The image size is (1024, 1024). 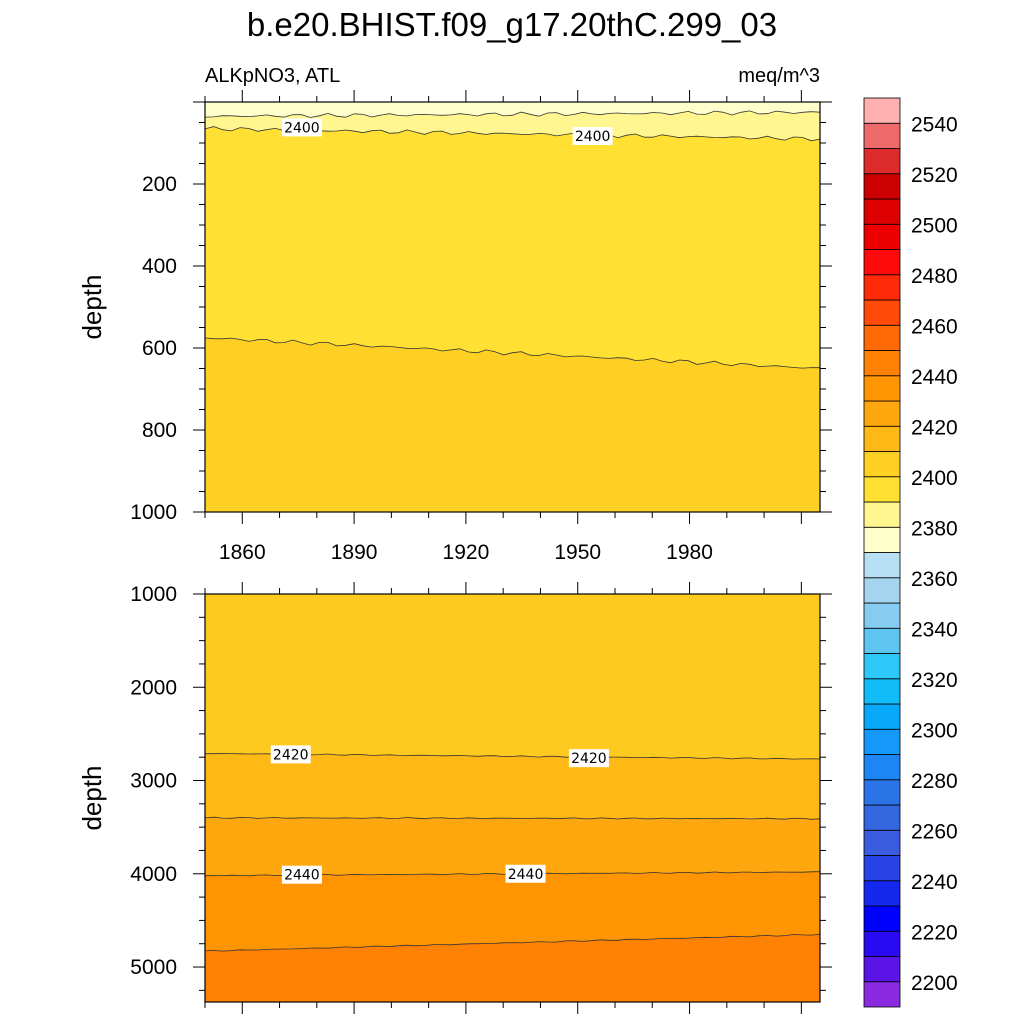 What do you see at coordinates (934, 528) in the screenshot?
I see `colorbar-label-9: 2380` at bounding box center [934, 528].